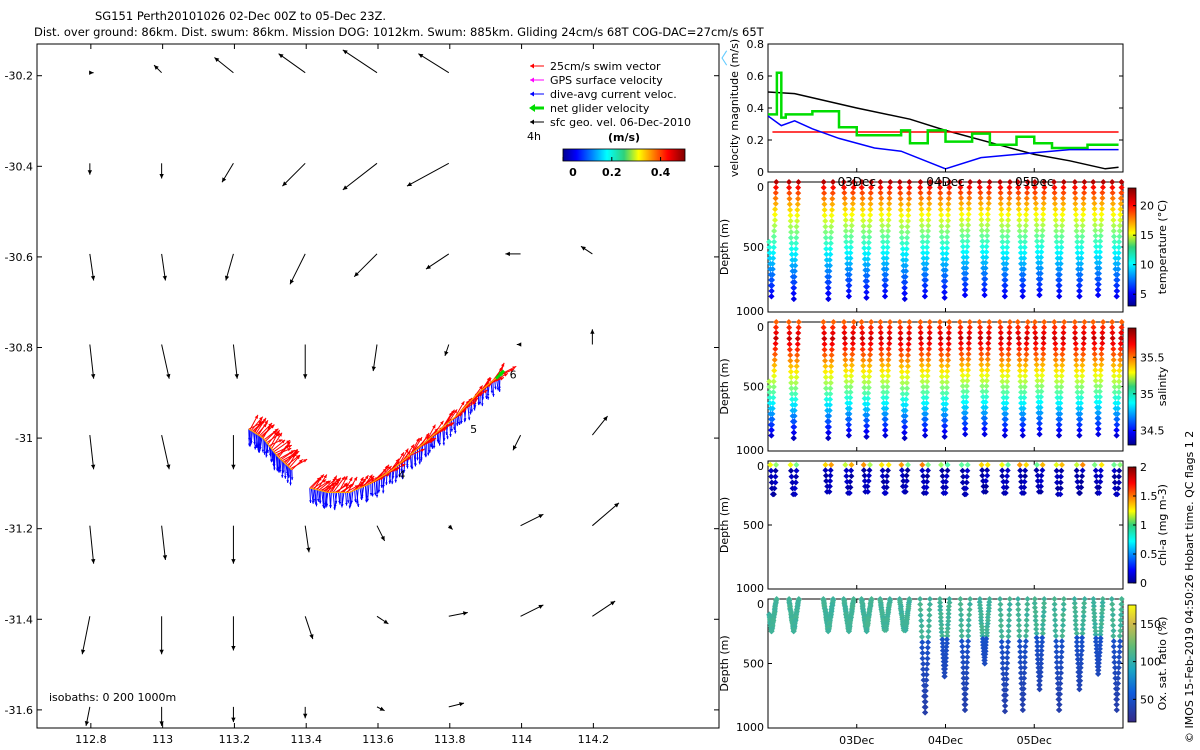  Describe the element at coordinates (378, 739) in the screenshot. I see `map-x-tick-label: 113.6` at that location.